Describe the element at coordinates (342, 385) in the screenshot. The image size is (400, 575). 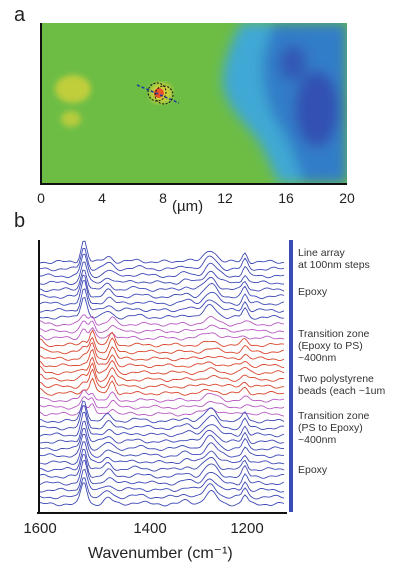
I see `annotation-beads: Two polystyrene beads (each ~1um` at that location.